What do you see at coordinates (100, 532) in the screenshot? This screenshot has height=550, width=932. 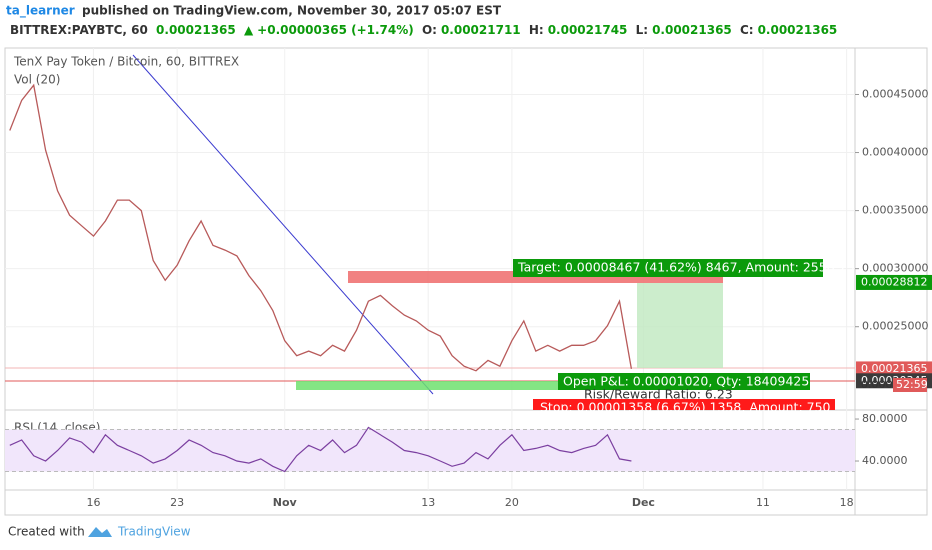 I see `tradingview-logo` at bounding box center [100, 532].